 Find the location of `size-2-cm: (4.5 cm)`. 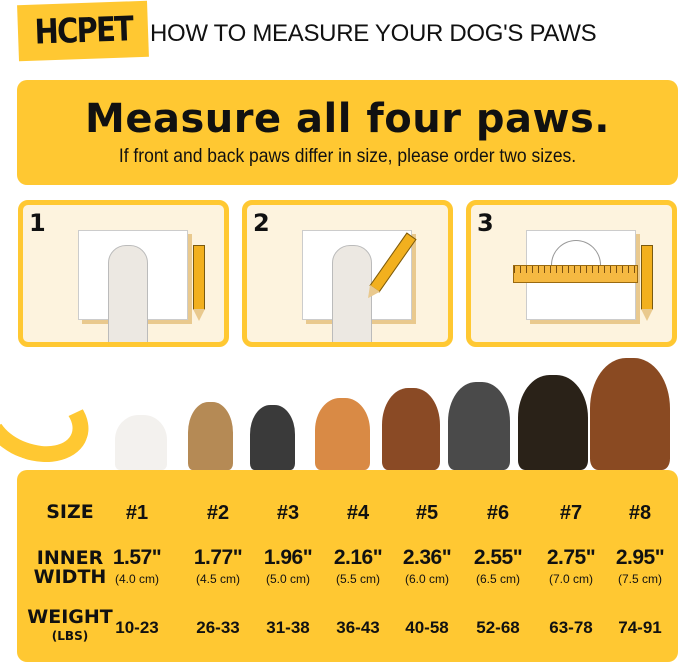

size-2-cm: (4.5 cm) is located at coordinates (217, 579).